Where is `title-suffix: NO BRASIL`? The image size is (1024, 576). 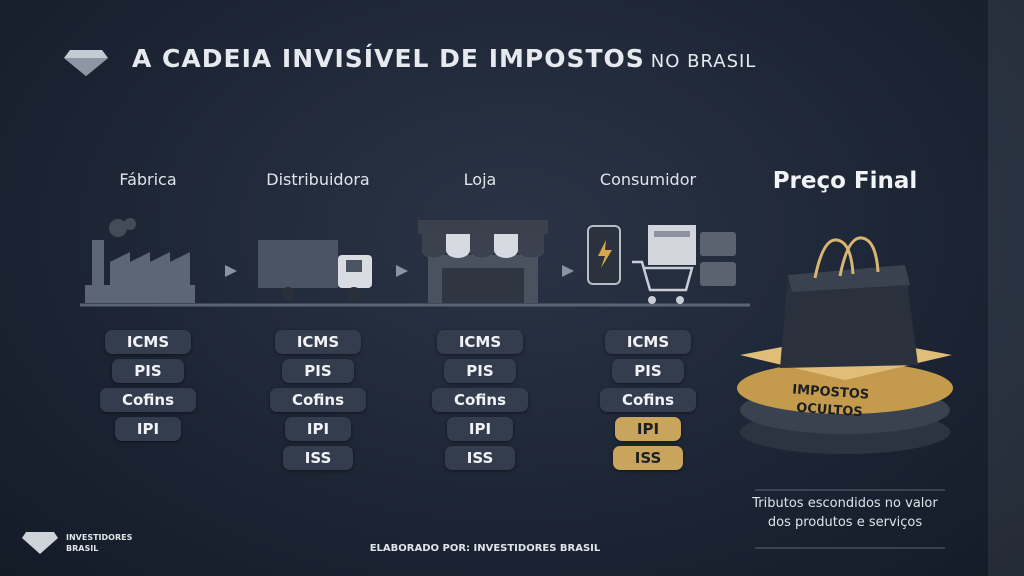
title-suffix: NO BRASIL is located at coordinates (703, 61).